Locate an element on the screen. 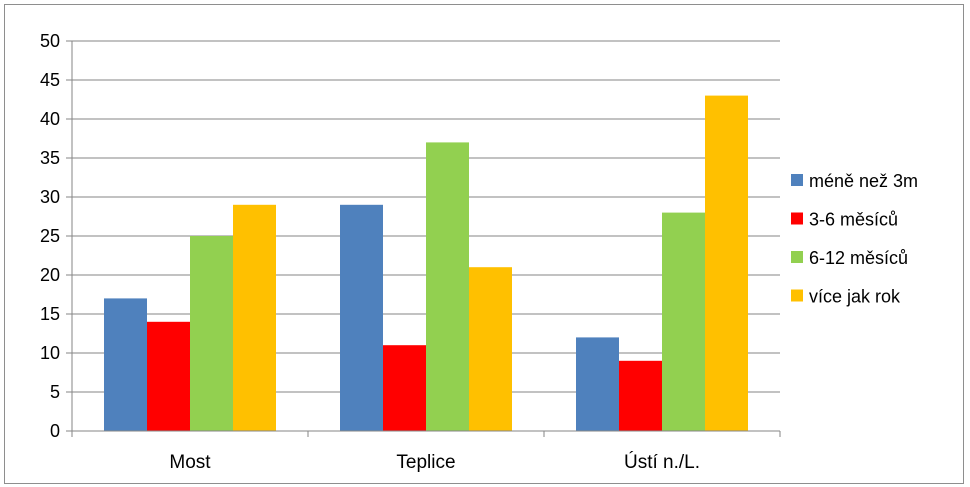 This screenshot has width=970, height=487. y-tick-label: 25 is located at coordinates (50, 236).